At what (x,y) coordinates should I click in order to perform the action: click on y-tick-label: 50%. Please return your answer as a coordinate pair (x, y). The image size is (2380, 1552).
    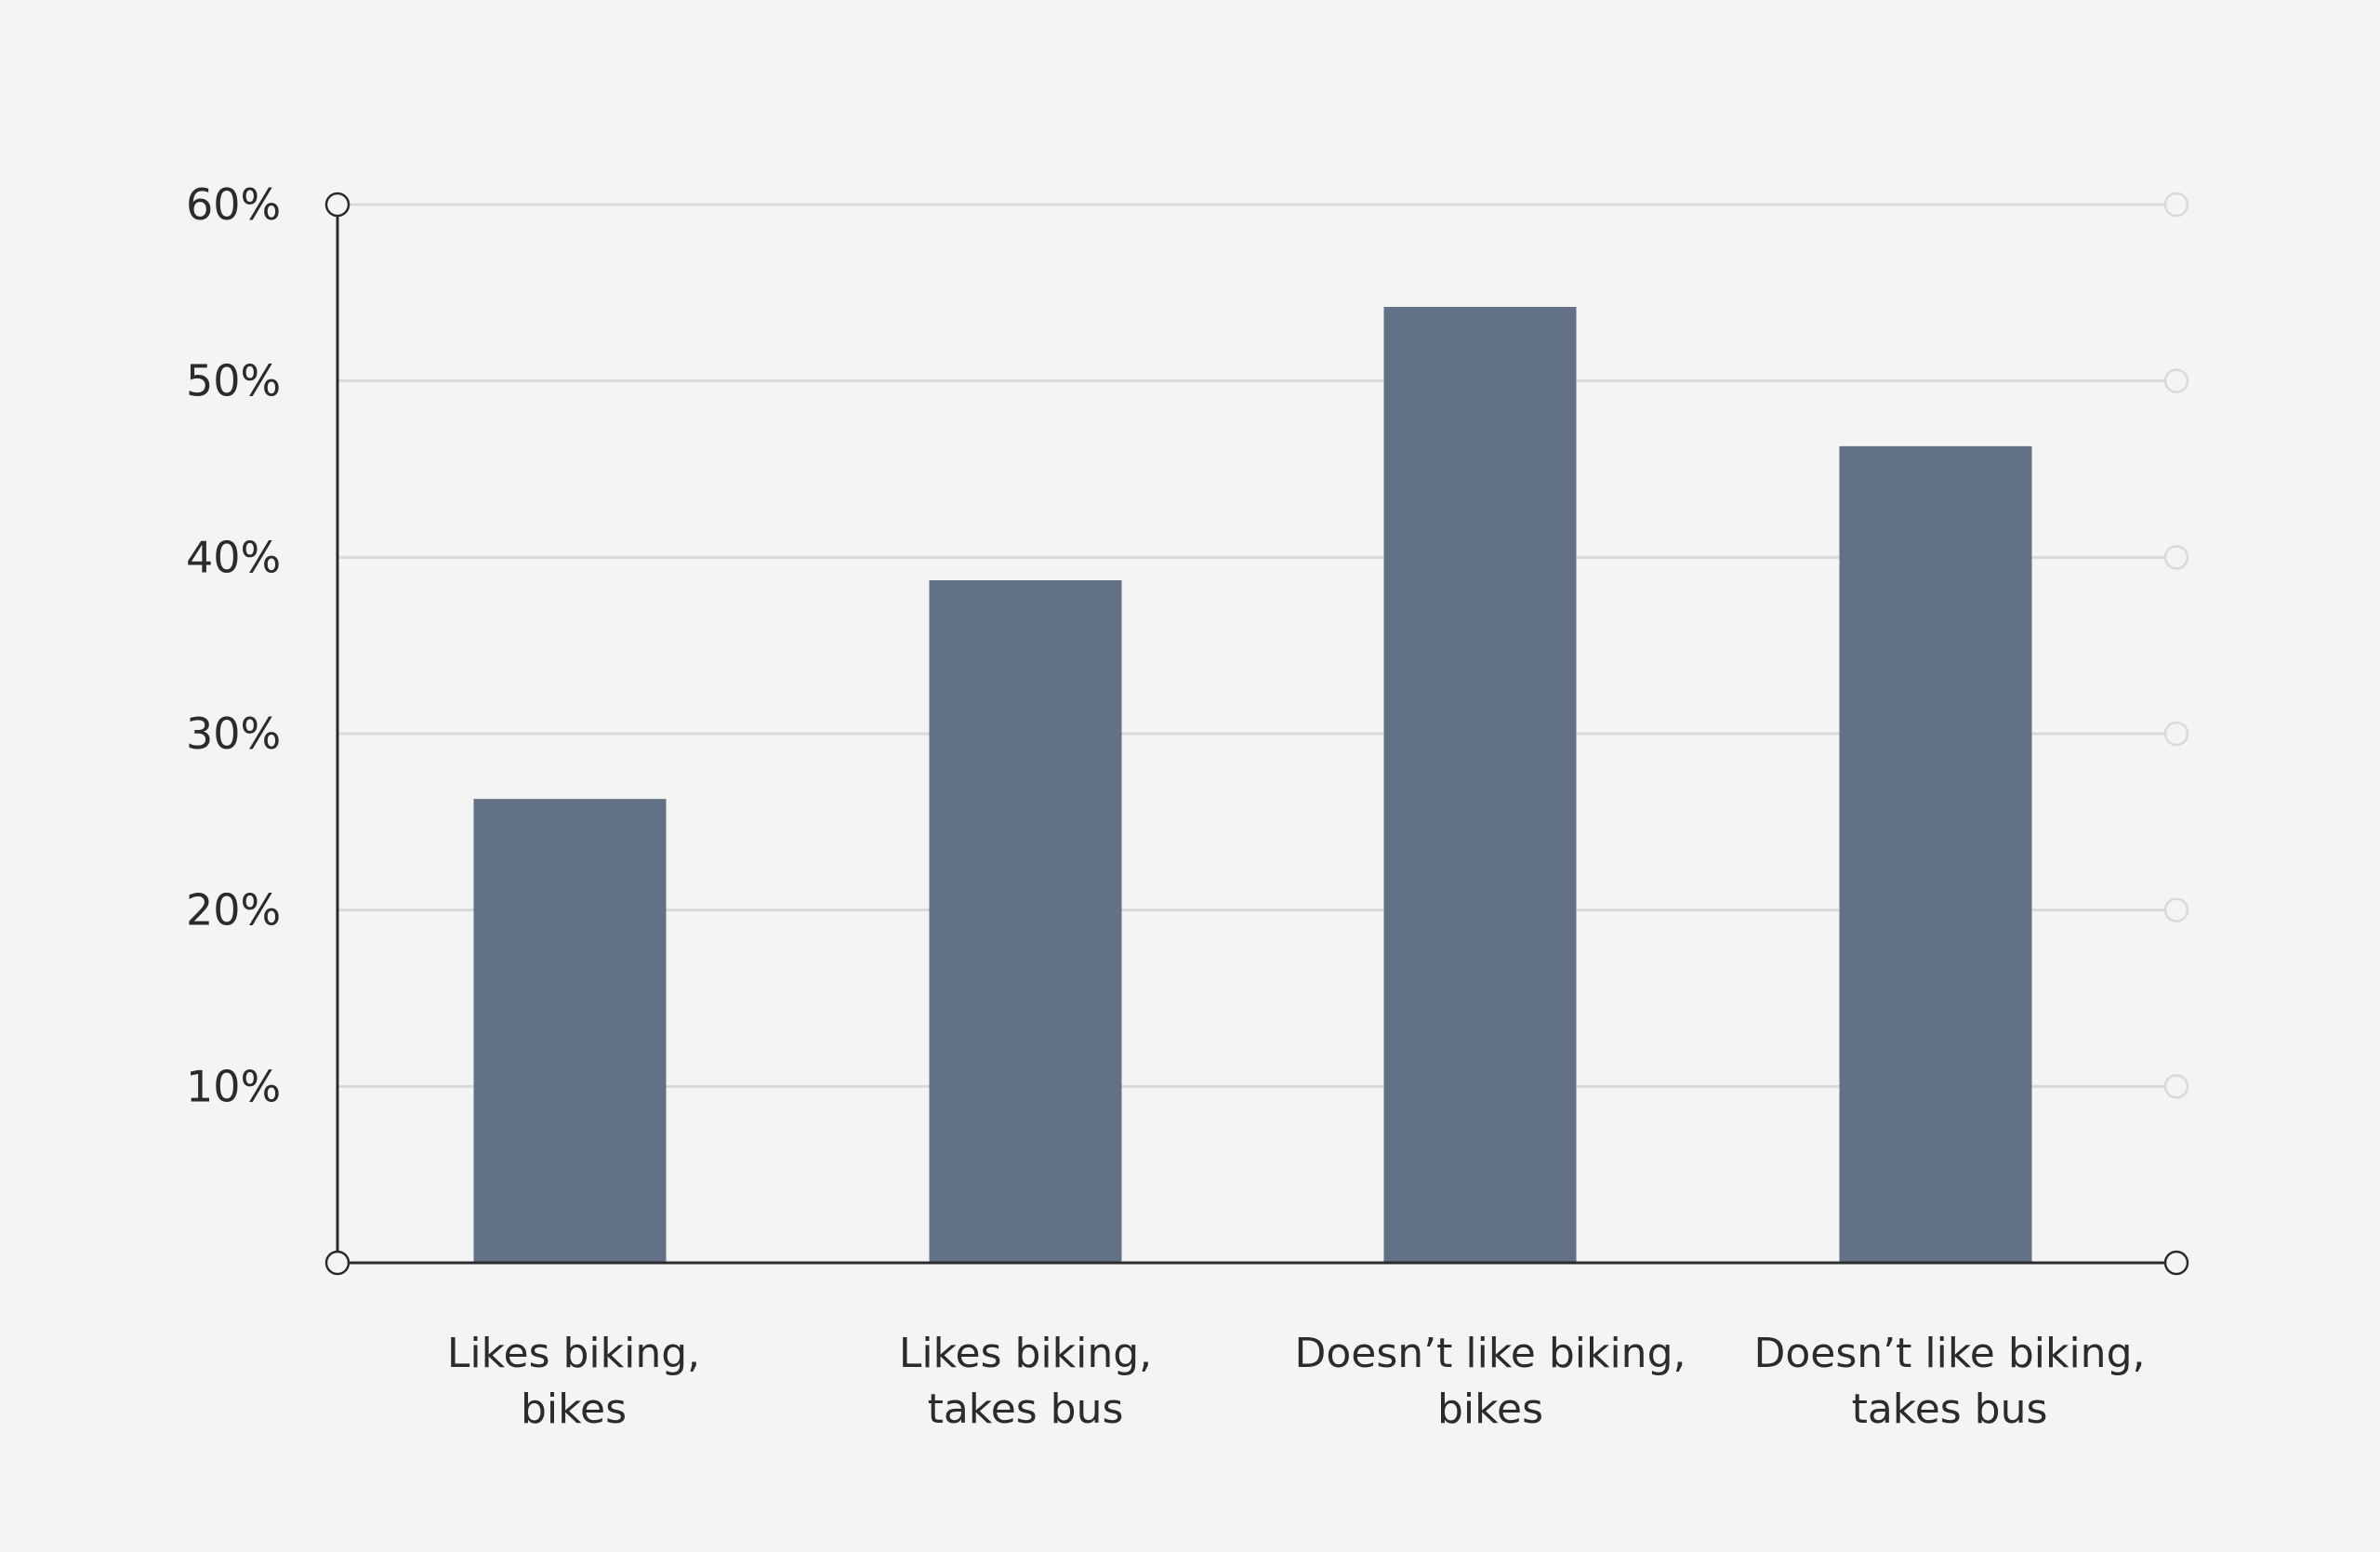
    Looking at the image, I should click on (233, 381).